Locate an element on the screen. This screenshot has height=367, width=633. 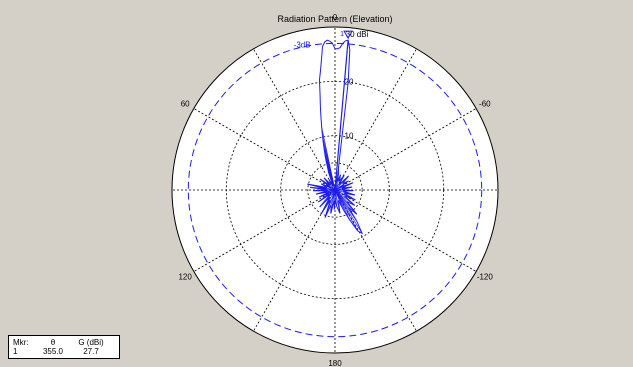
marker-table: Mkr: θ G (dBi) 1 355.0 27.7 is located at coordinates (64, 347).